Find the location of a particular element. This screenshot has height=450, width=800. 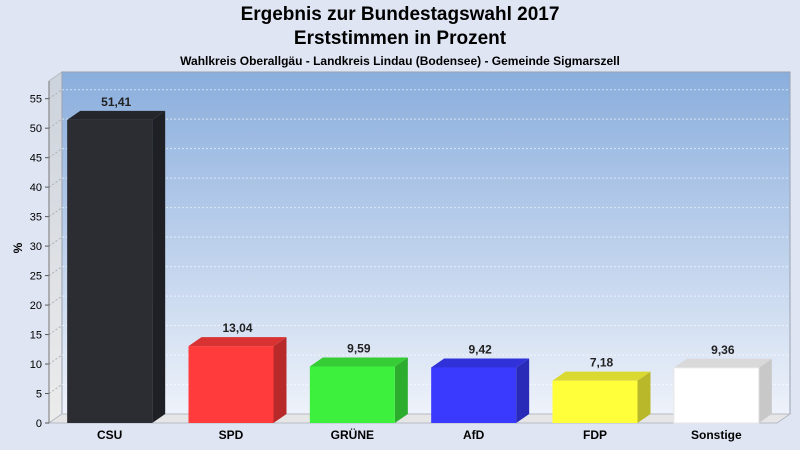

data-label: 9,36 is located at coordinates (723, 350).